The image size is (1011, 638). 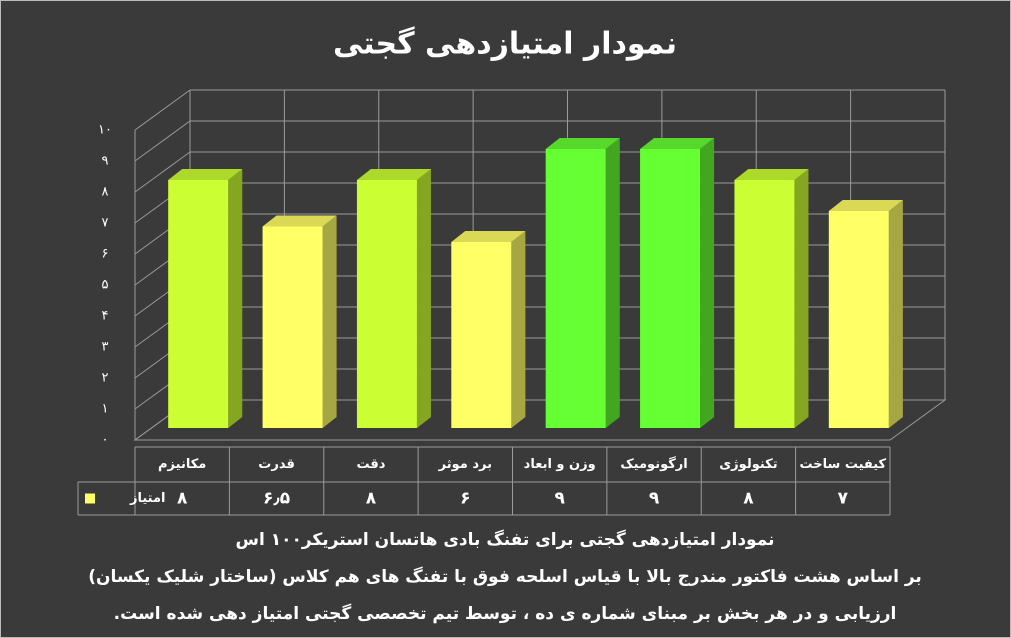 I want to click on y-tick-label: ۶, so click(x=105, y=254).